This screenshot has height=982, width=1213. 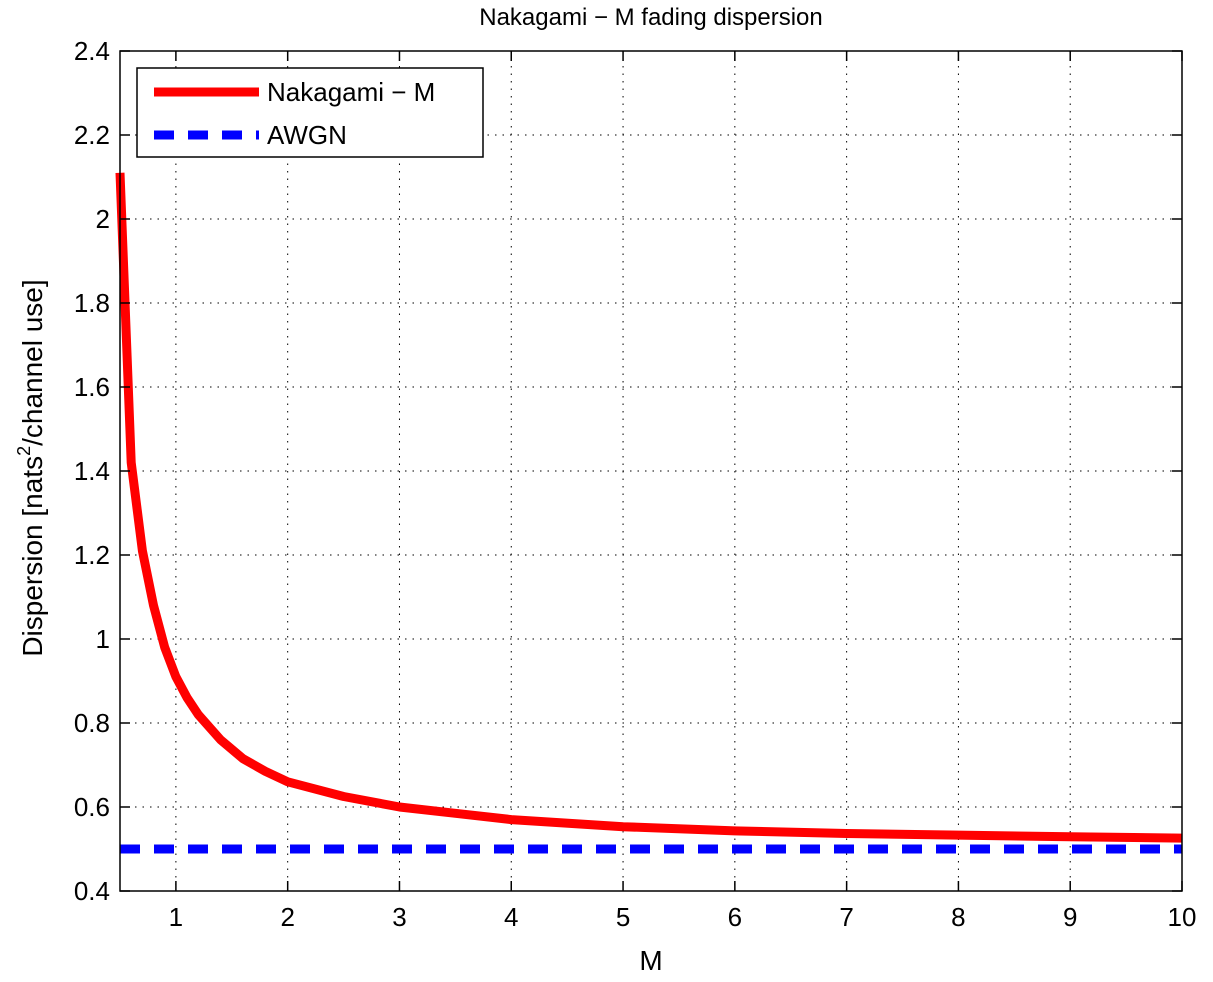 I want to click on x-tick-label: 5, so click(x=623, y=917).